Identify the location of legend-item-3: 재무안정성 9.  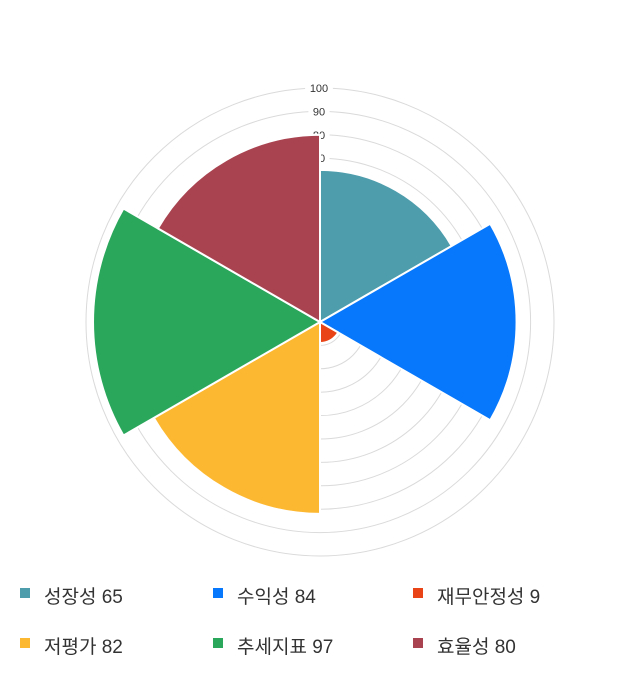
(476, 598).